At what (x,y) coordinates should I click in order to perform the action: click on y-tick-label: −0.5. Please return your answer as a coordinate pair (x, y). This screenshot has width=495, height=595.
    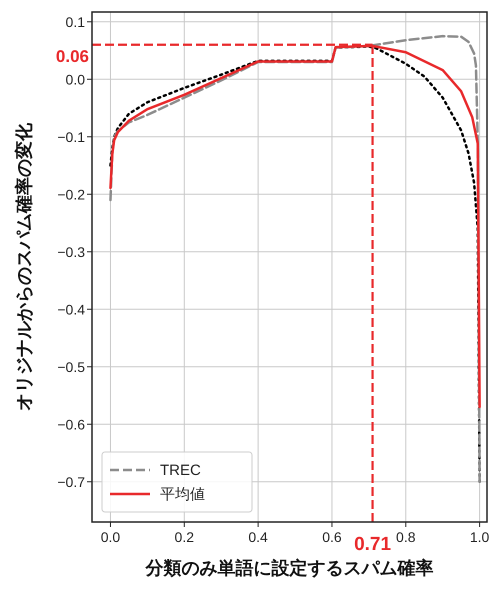
    Looking at the image, I should click on (71, 366).